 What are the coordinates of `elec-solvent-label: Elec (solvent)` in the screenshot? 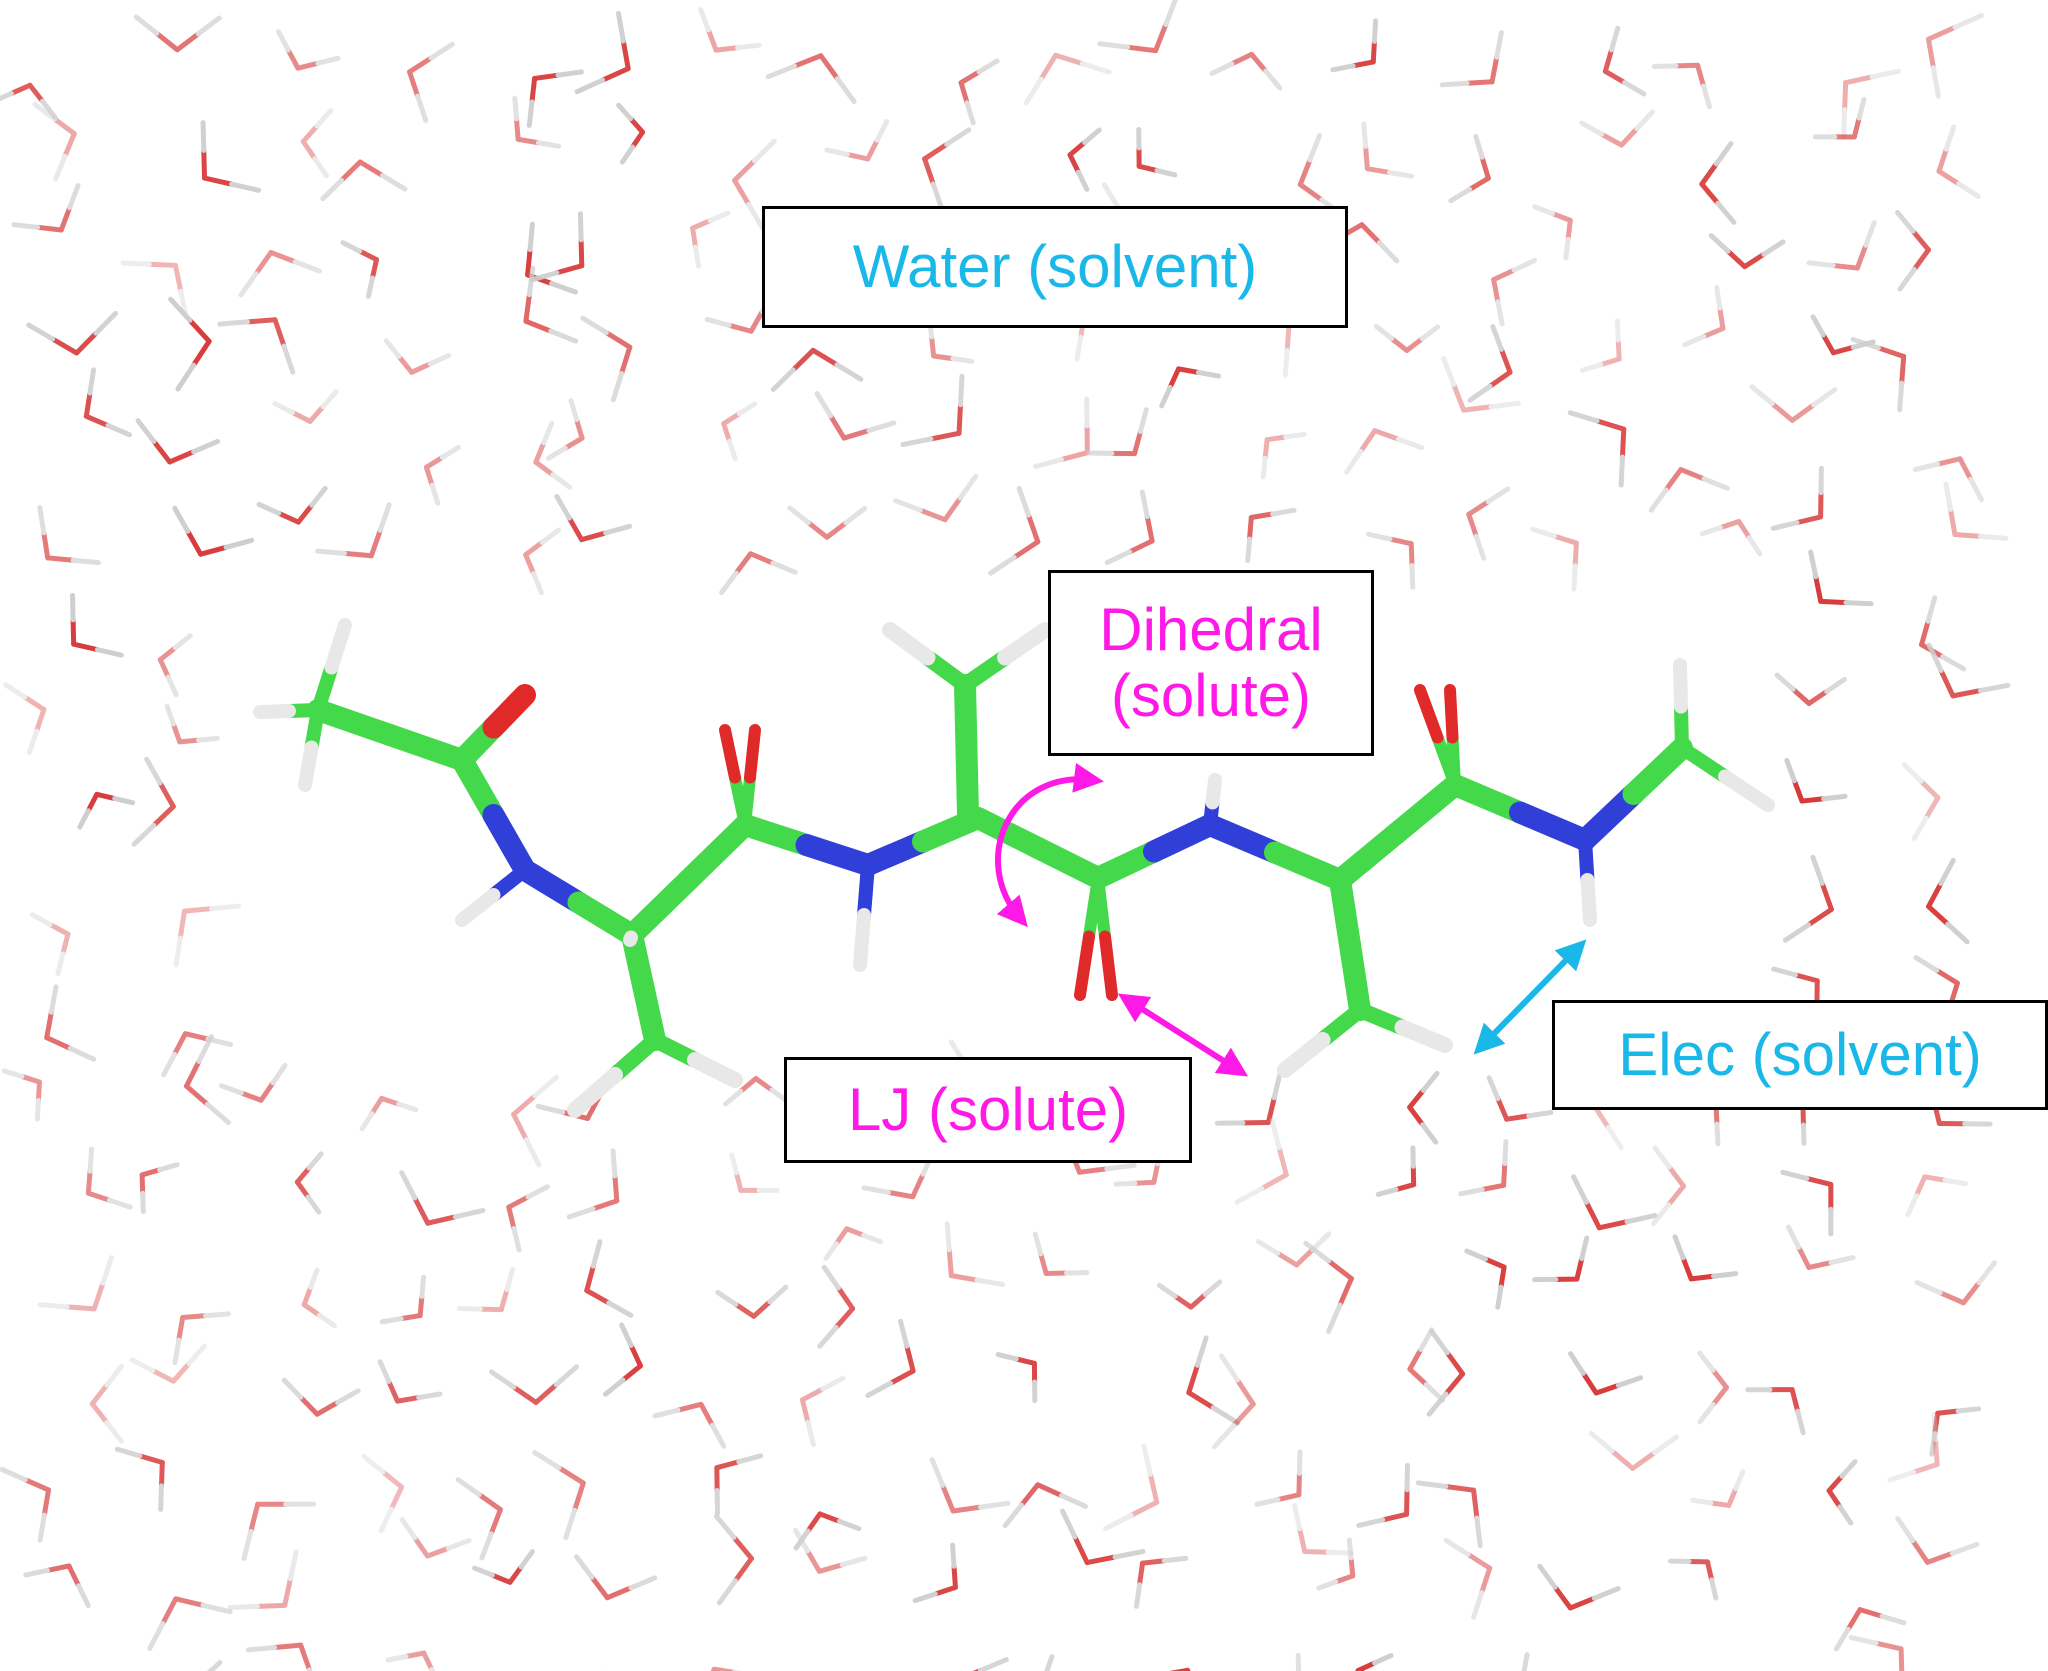 It's located at (1800, 1055).